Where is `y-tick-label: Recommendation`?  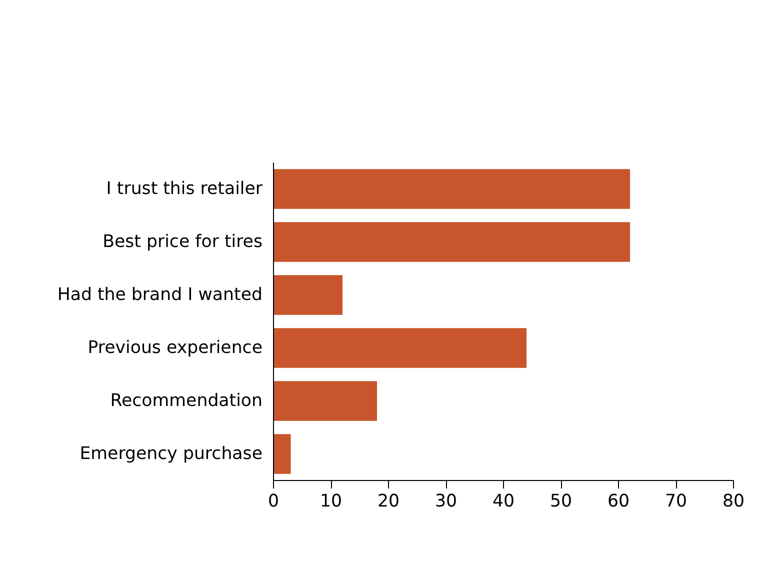
y-tick-label: Recommendation is located at coordinates (186, 401).